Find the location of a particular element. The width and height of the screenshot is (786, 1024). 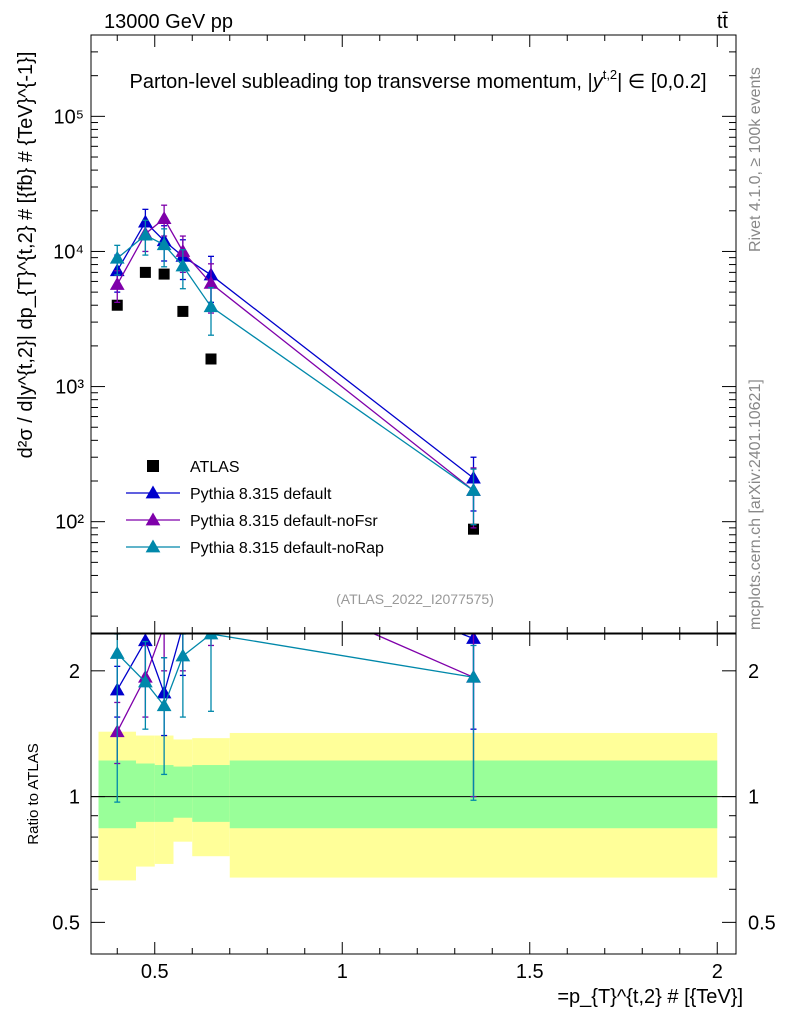

analysis-label: (ATLAS_2022_I2077575) is located at coordinates (415, 599).